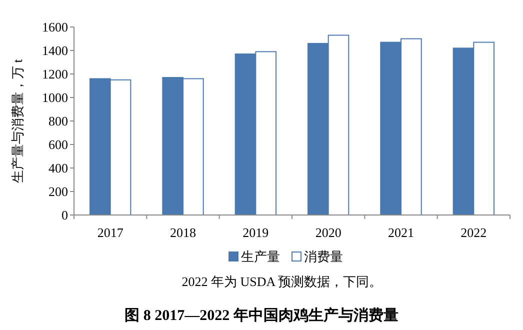  What do you see at coordinates (261, 315) in the screenshot?
I see `text: 图 8 2017—2022 年中国肉鸡生产与消费量` at bounding box center [261, 315].